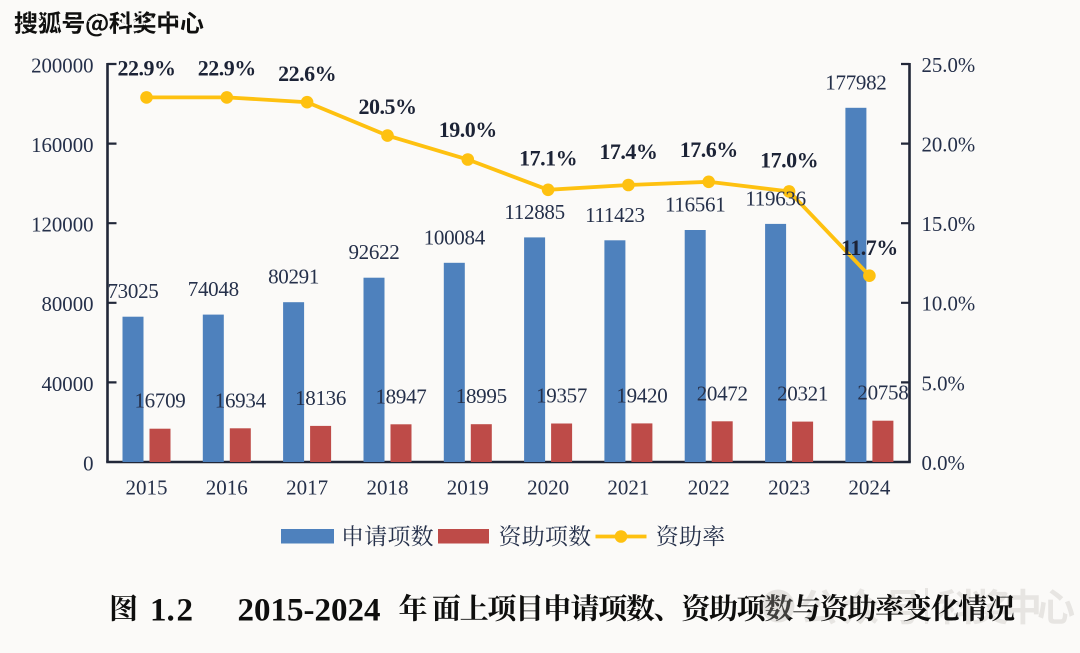  What do you see at coordinates (455, 237) in the screenshot?
I see `svg-text: 100084` at bounding box center [455, 237].